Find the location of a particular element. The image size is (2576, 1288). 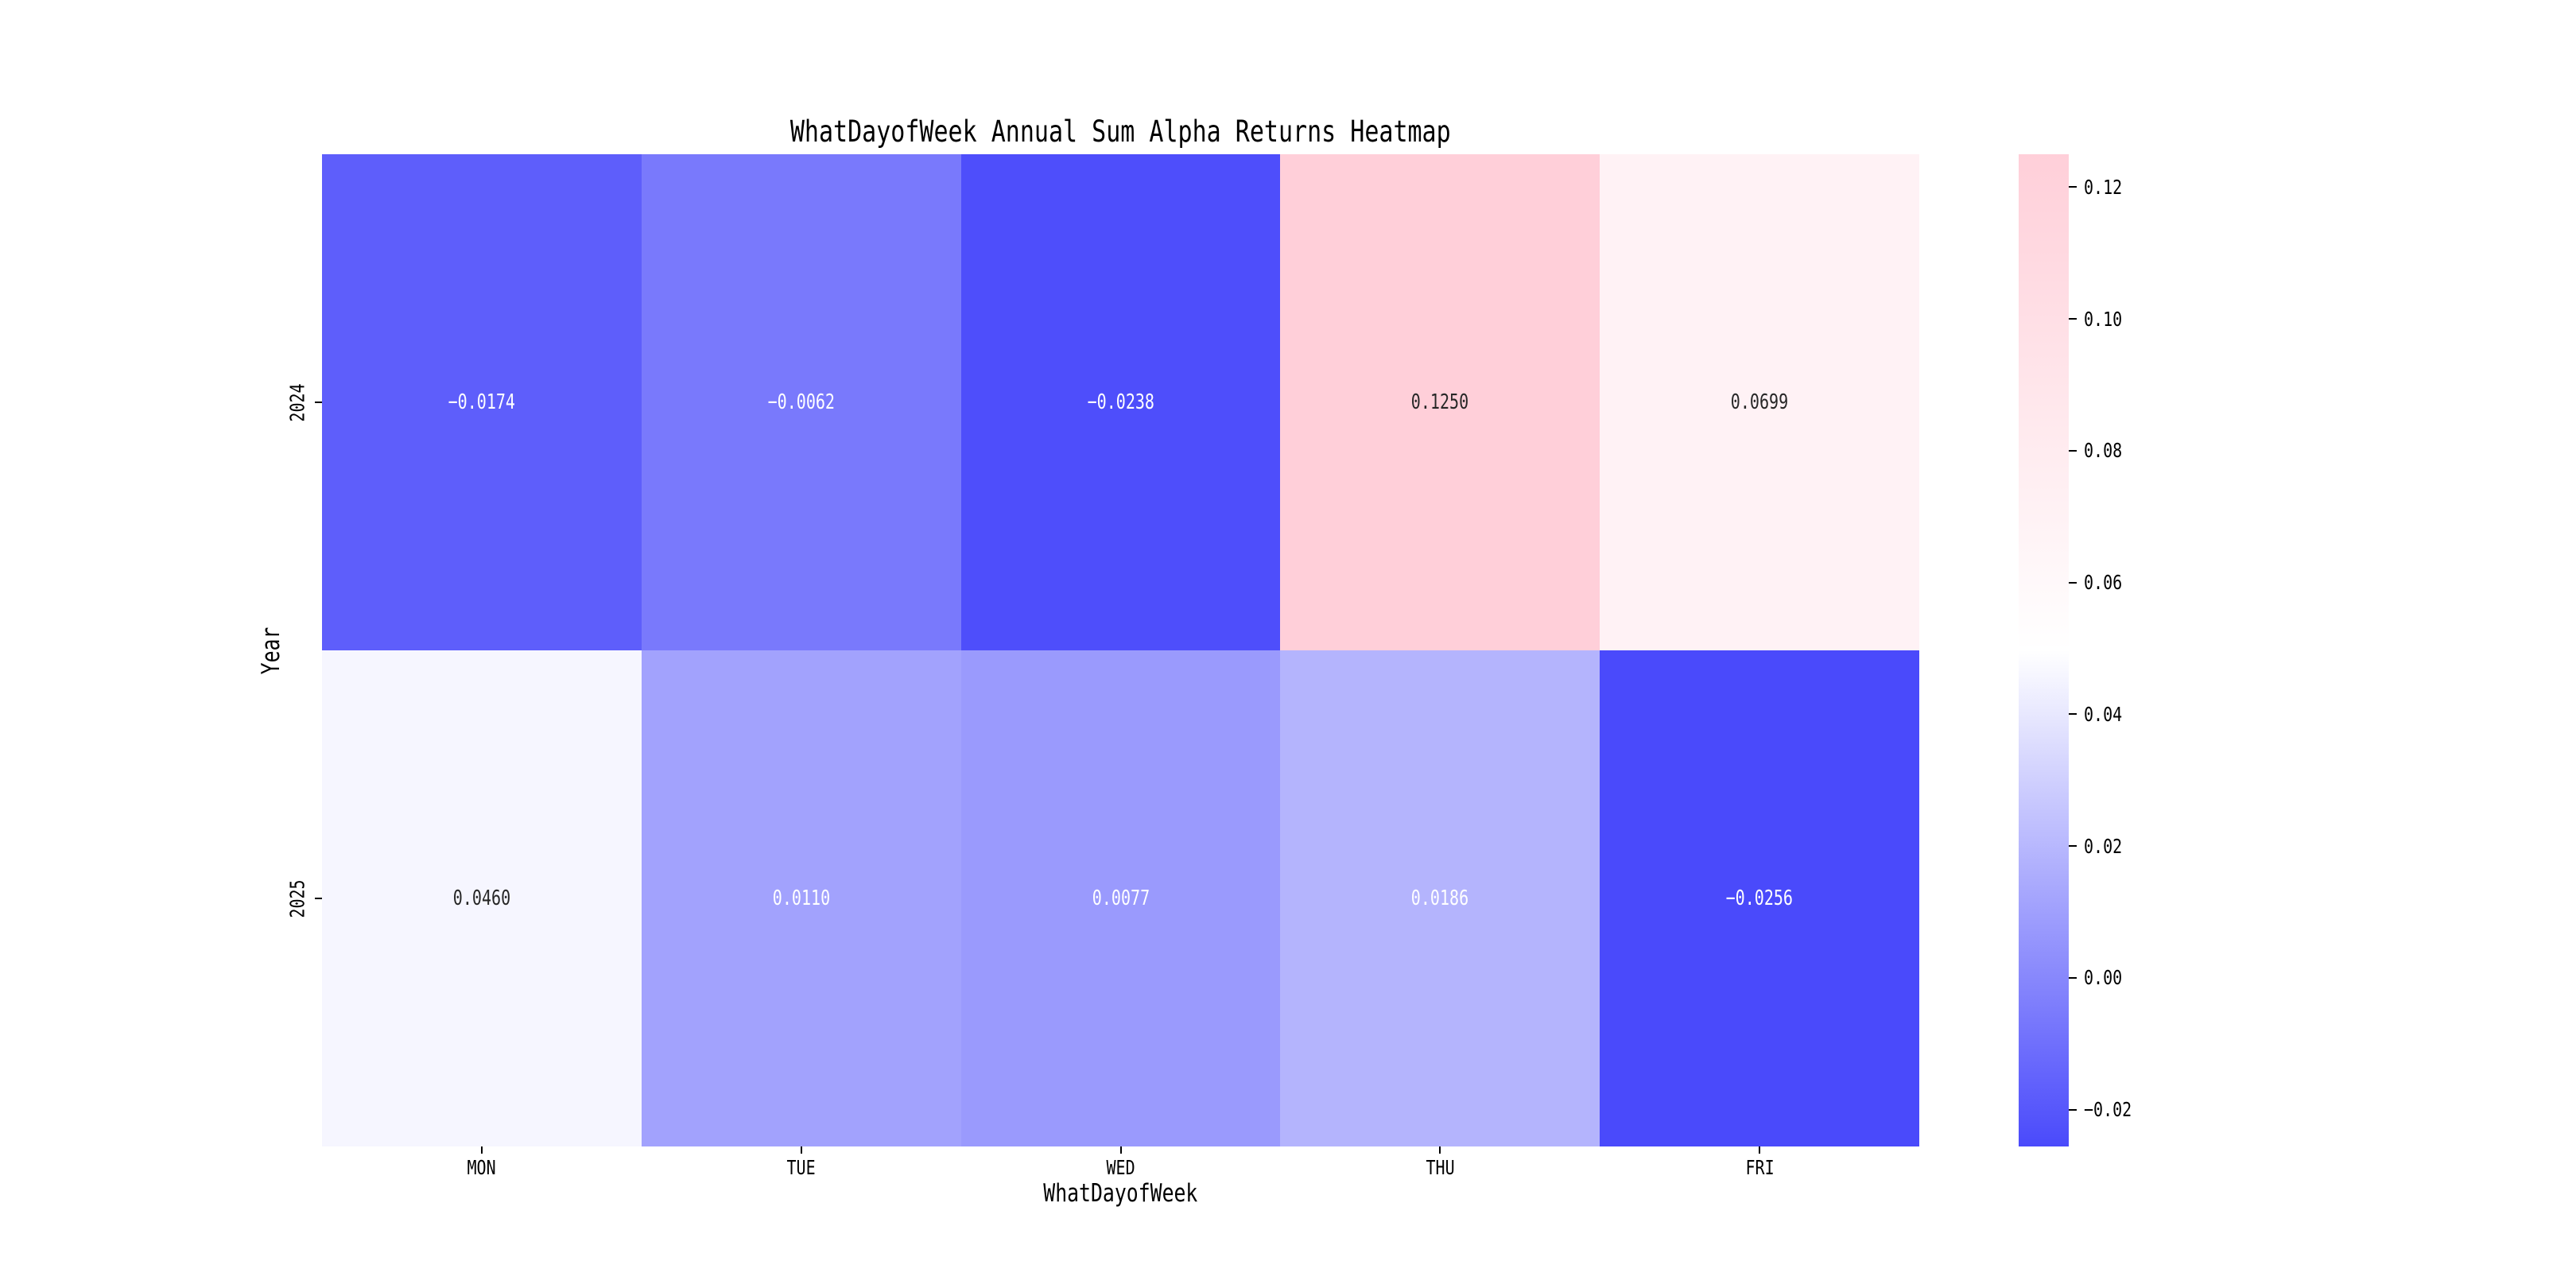

heatmap-cell-value: −0.0238 is located at coordinates (1121, 402).